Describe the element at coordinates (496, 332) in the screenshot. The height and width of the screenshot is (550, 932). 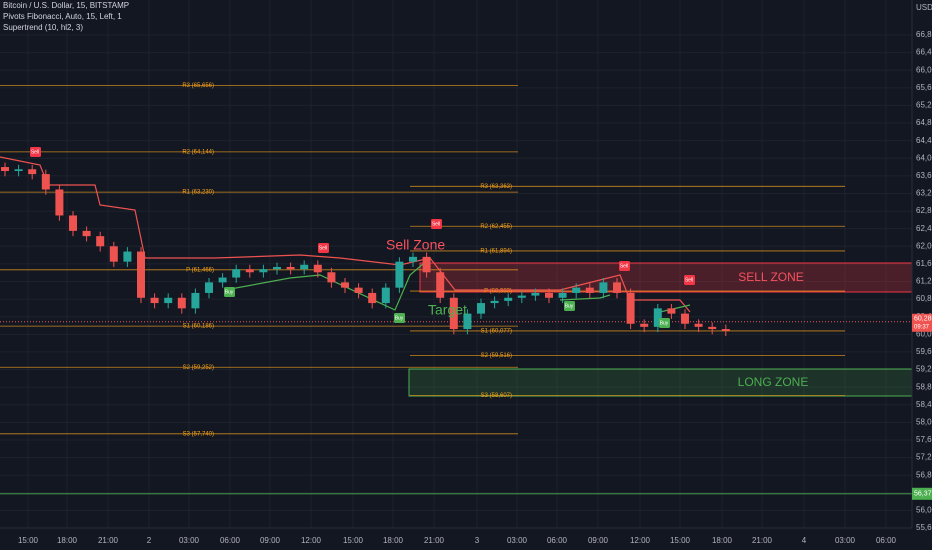
I see `pivot-label: S1 (60,077)` at that location.